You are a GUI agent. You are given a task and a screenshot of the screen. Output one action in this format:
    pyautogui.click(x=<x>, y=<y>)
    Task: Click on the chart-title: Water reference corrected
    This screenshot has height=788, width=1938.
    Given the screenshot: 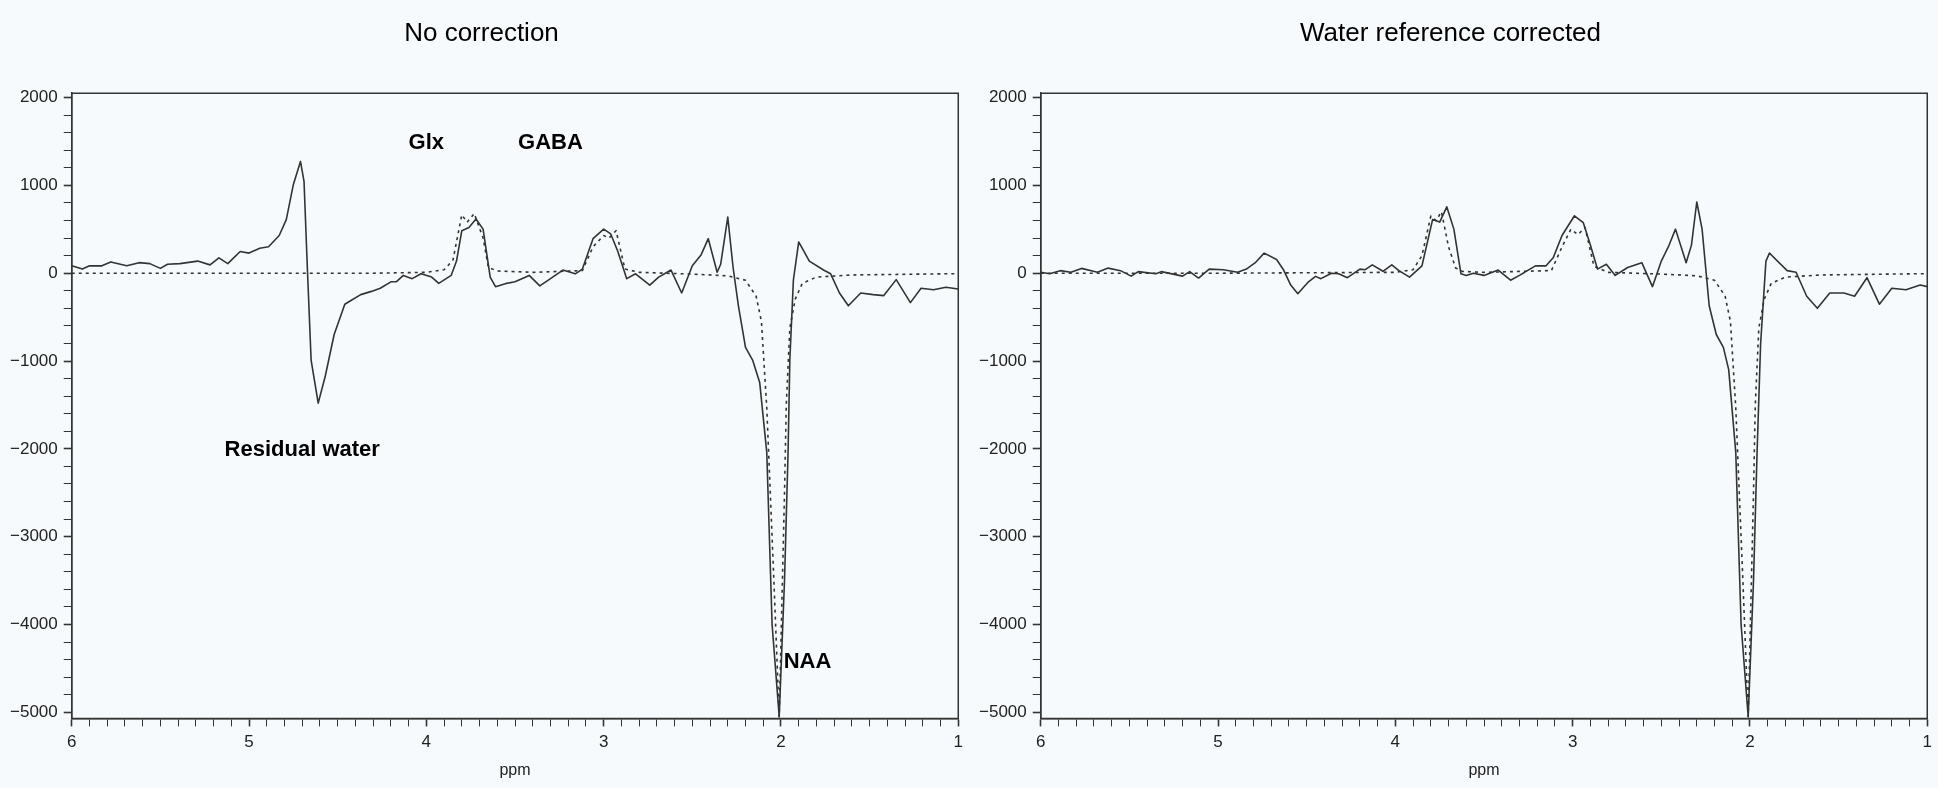 What is the action you would take?
    pyautogui.click(x=1450, y=31)
    